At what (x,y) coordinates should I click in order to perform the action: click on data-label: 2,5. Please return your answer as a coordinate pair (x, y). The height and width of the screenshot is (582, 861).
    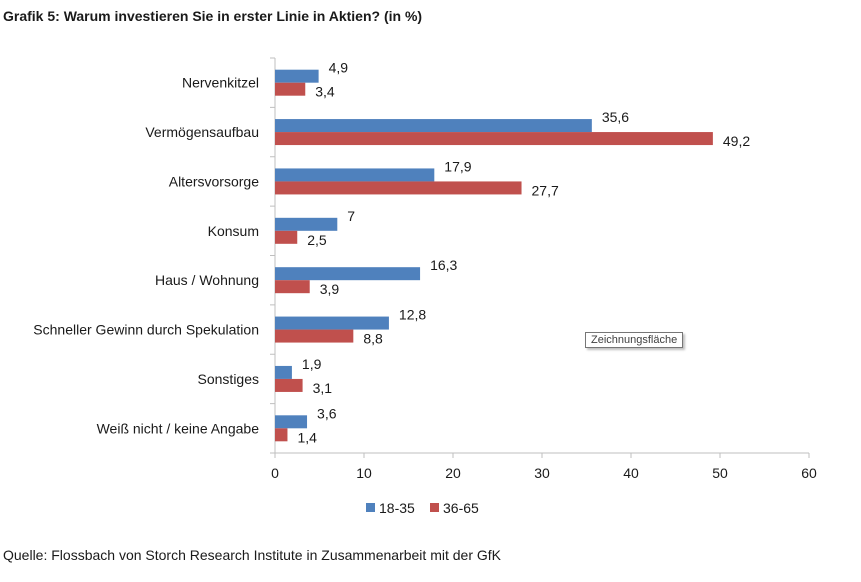
    Looking at the image, I should click on (317, 240).